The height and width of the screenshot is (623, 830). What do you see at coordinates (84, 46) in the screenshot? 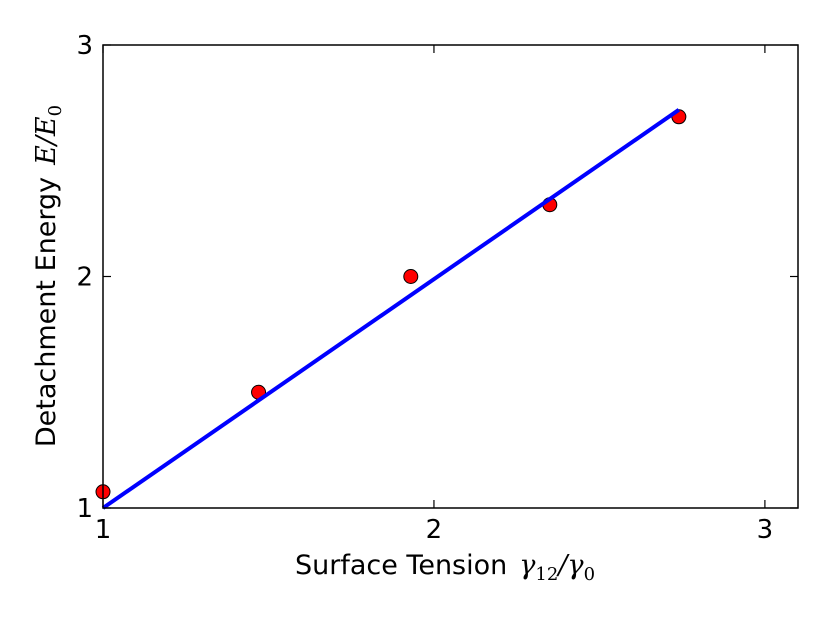
I see `y-tick-label: 3` at bounding box center [84, 46].